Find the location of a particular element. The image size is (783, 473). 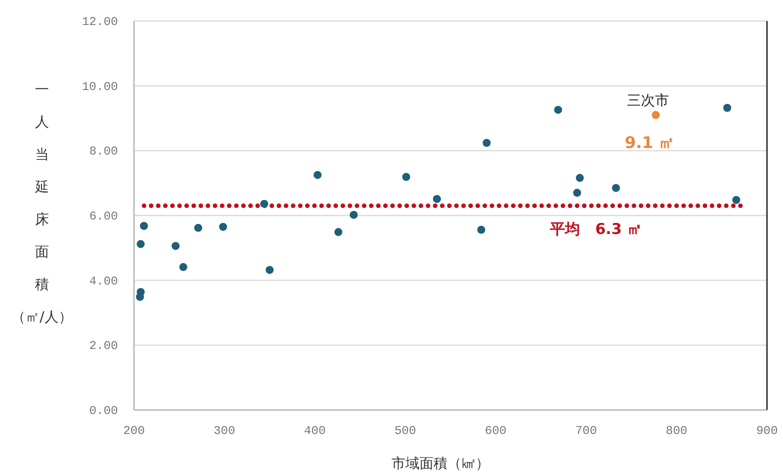

ref-line-label: 平均 6.3 ㎡ is located at coordinates (595, 229).